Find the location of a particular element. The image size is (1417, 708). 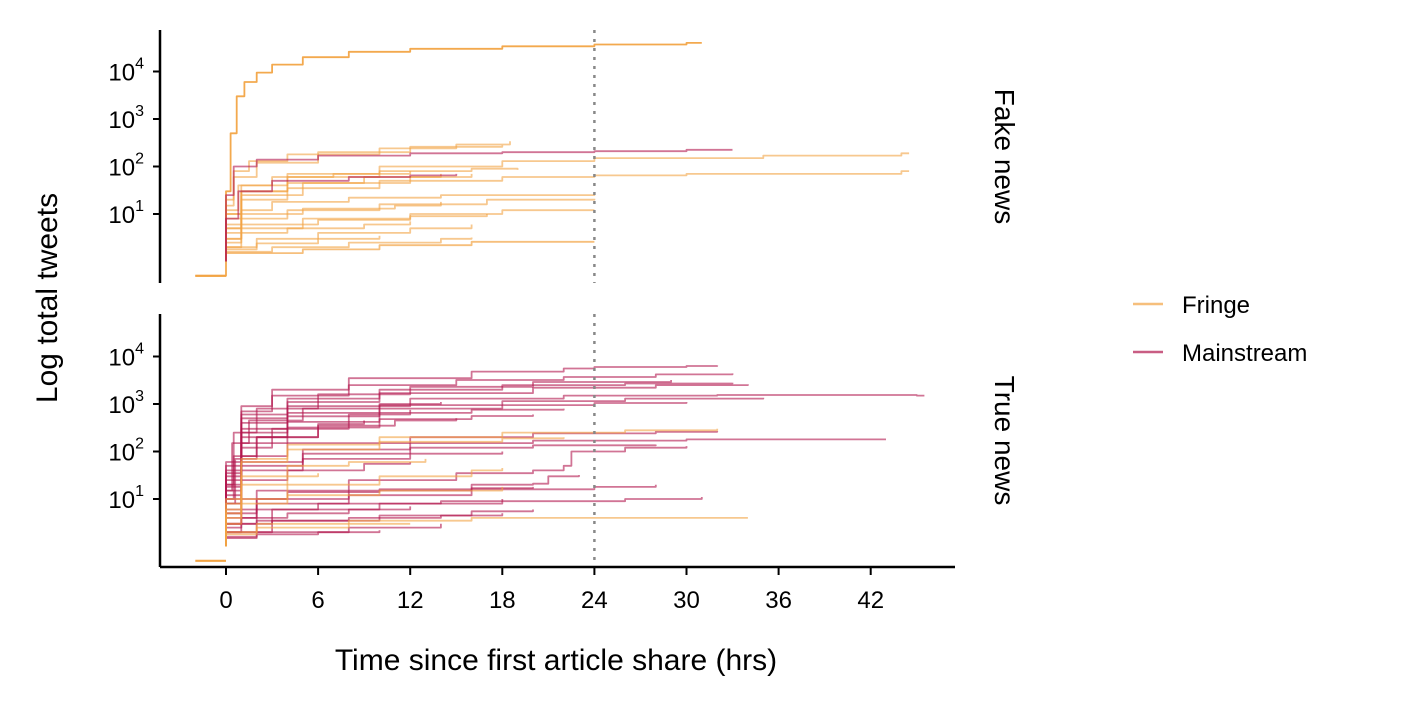

x-tick-label: 30 is located at coordinates (686, 600).